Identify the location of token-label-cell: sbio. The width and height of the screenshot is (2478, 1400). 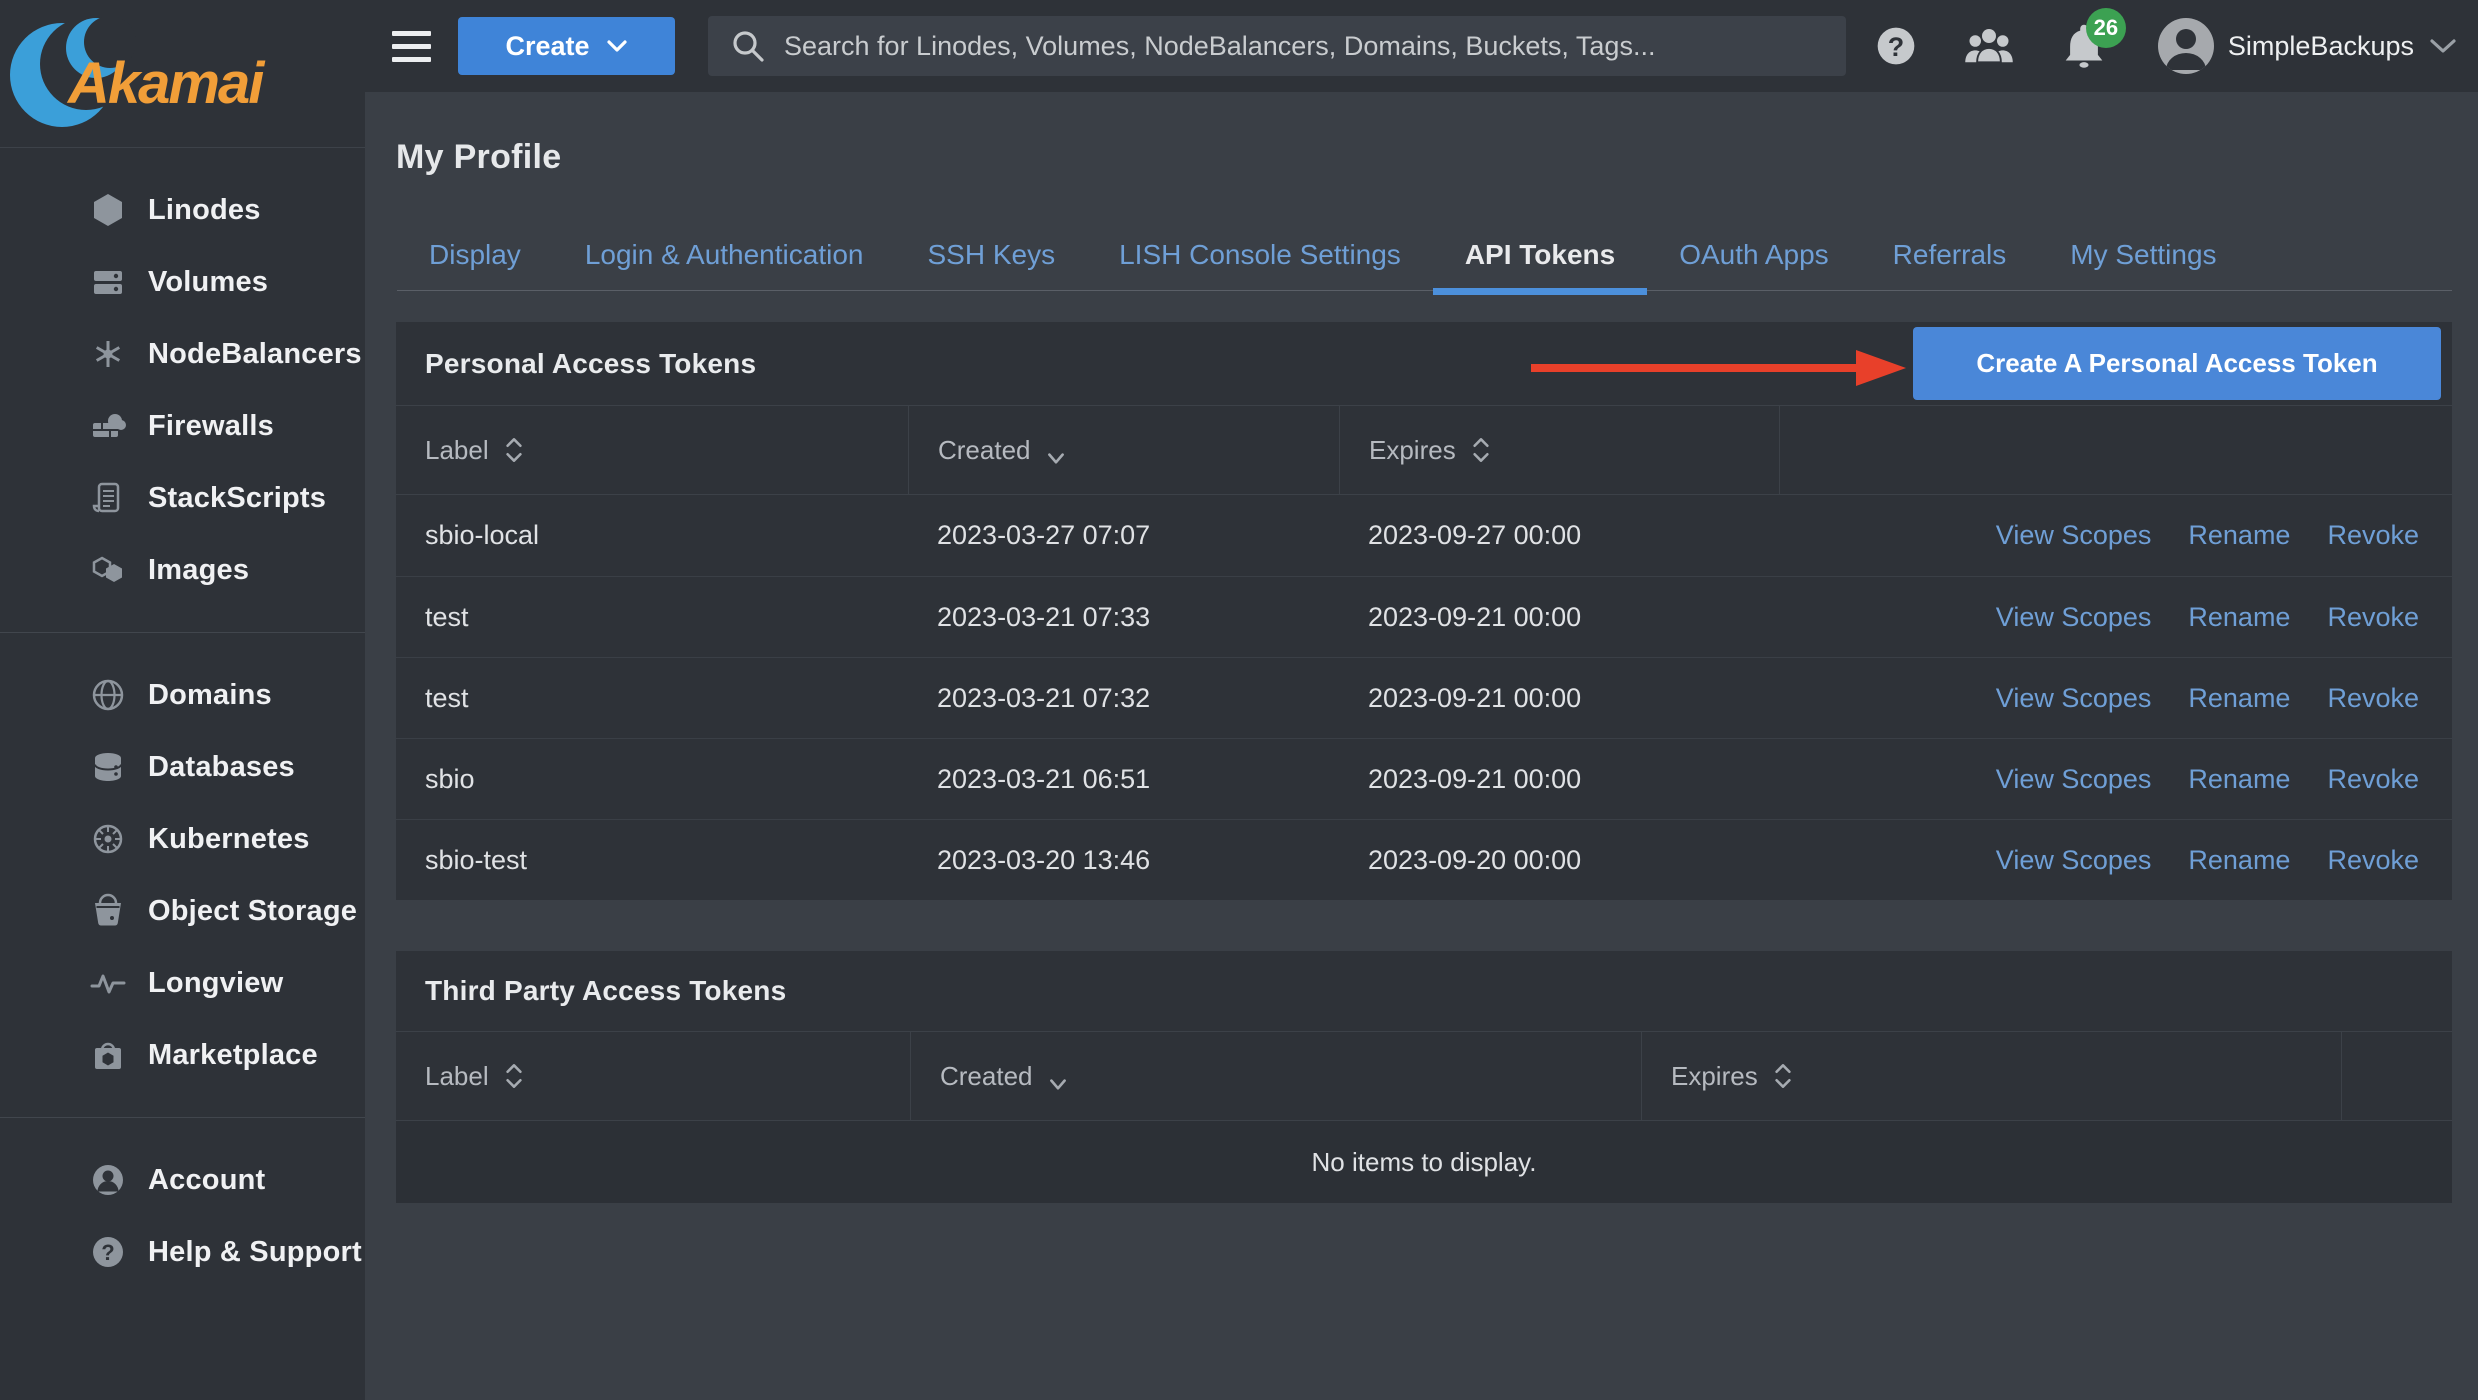
(450, 778).